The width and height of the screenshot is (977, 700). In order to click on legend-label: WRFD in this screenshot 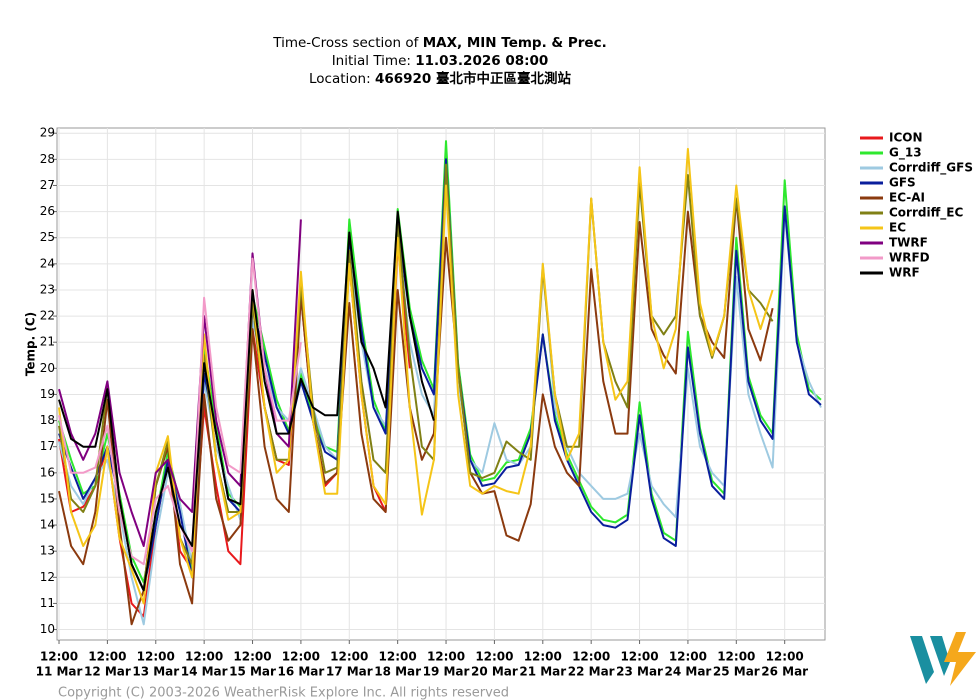, I will do `click(909, 258)`.